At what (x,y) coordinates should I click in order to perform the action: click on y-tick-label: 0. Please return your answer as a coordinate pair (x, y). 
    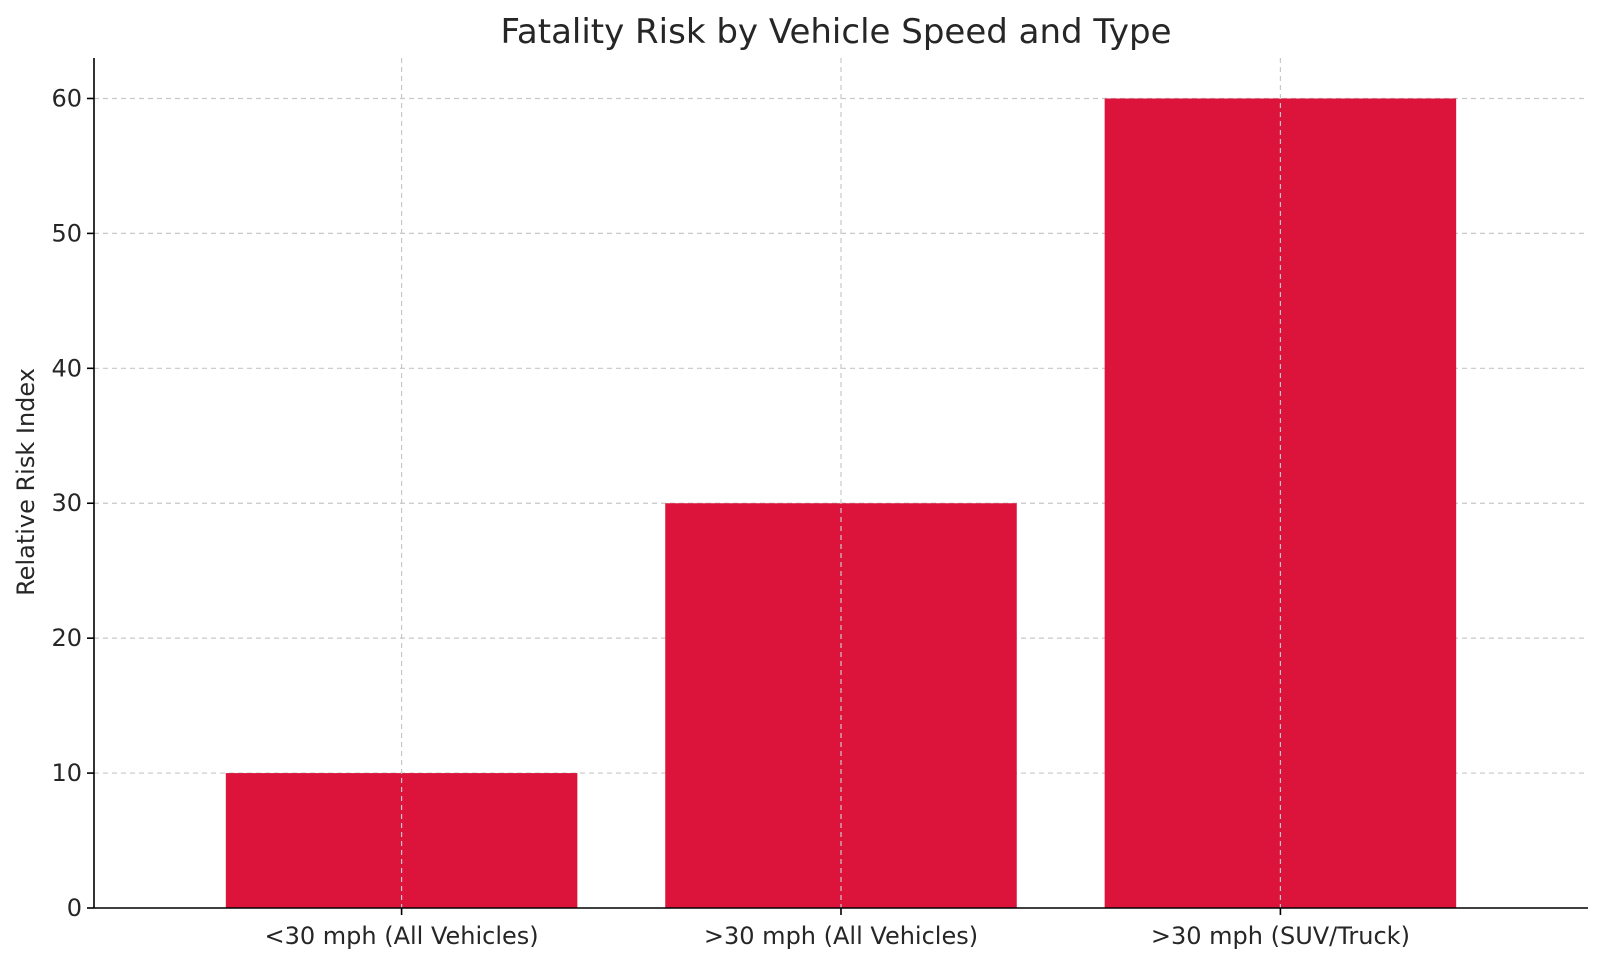
    Looking at the image, I should click on (74, 908).